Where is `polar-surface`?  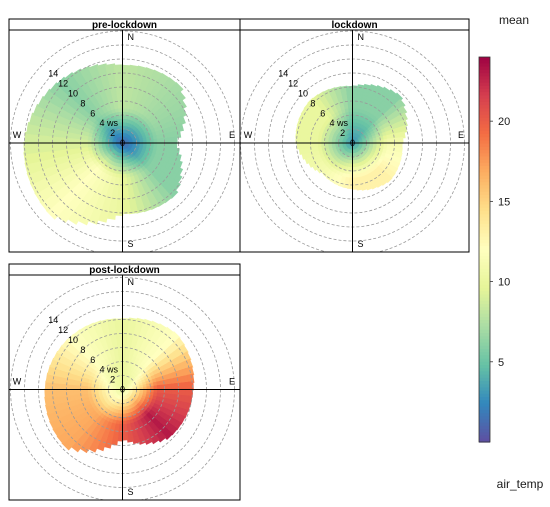 polar-surface is located at coordinates (351, 137).